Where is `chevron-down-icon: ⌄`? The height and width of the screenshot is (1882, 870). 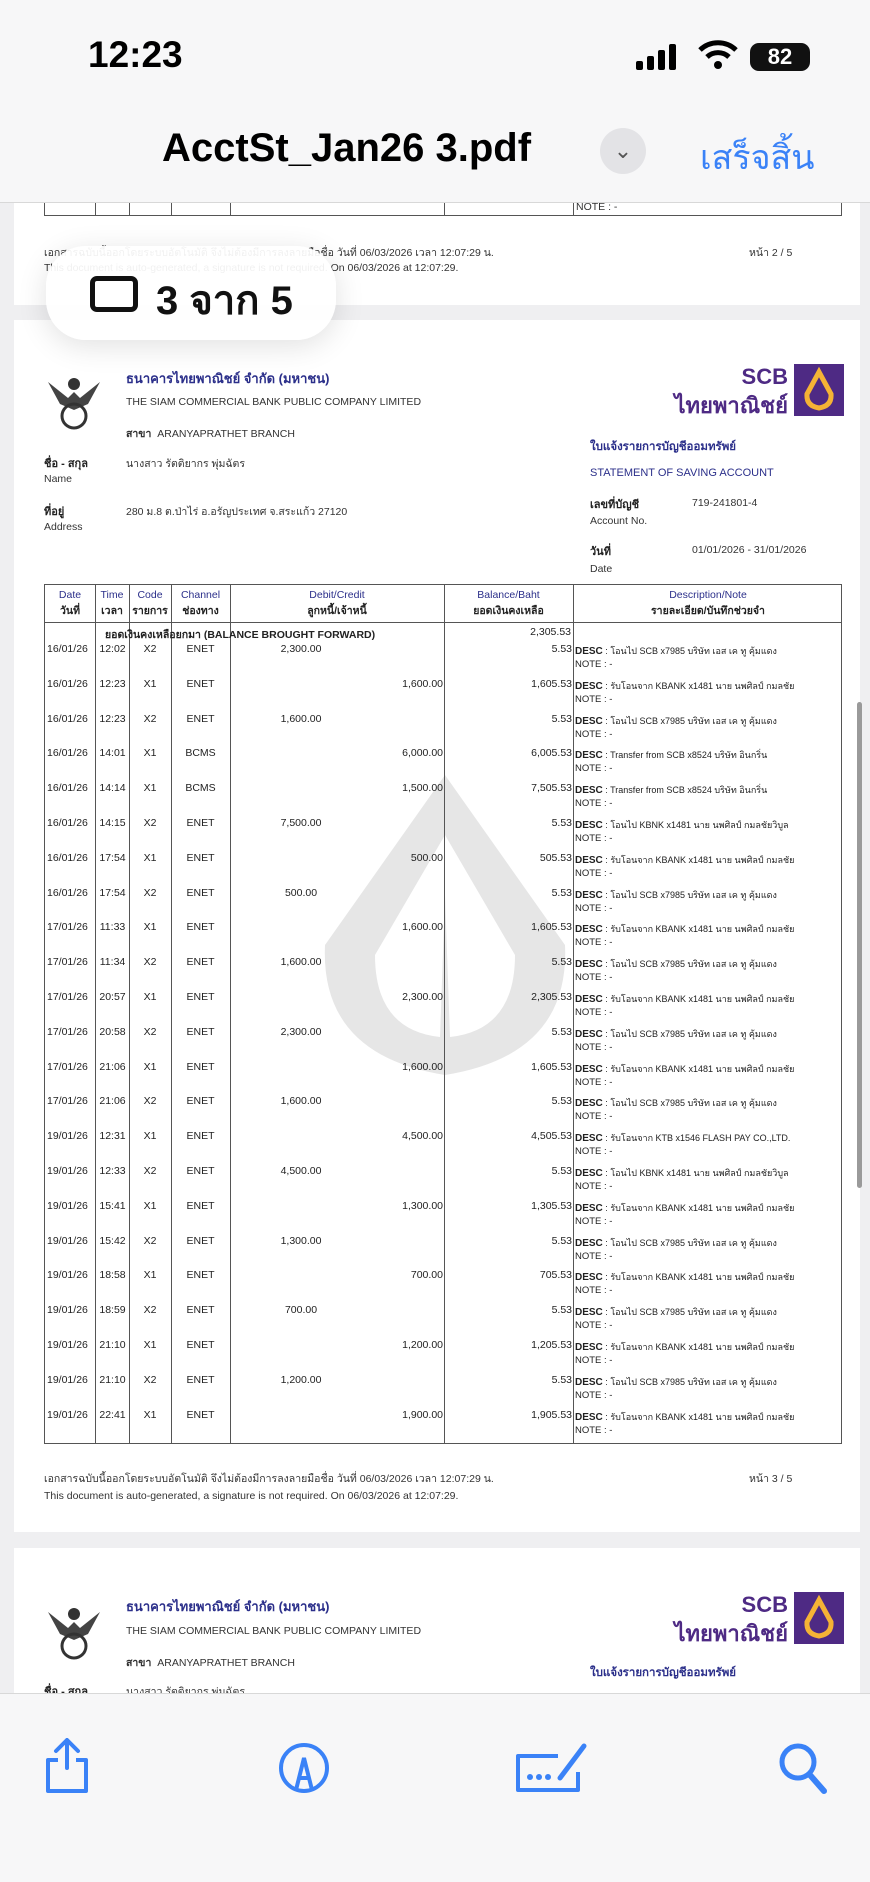 chevron-down-icon: ⌄ is located at coordinates (623, 151).